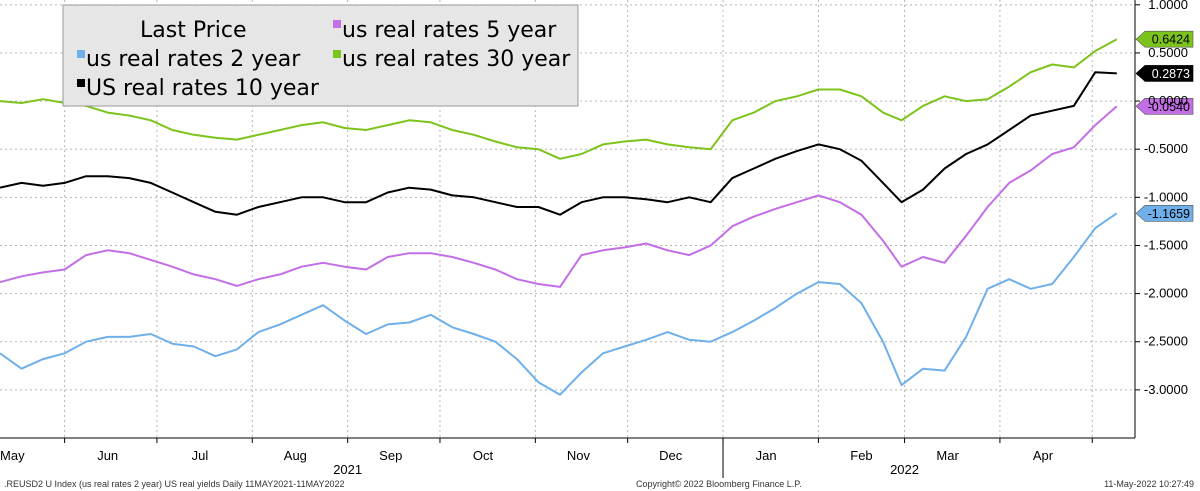  What do you see at coordinates (337, 54) in the screenshot?
I see `legend-marker-us-real-rates-30-year` at bounding box center [337, 54].